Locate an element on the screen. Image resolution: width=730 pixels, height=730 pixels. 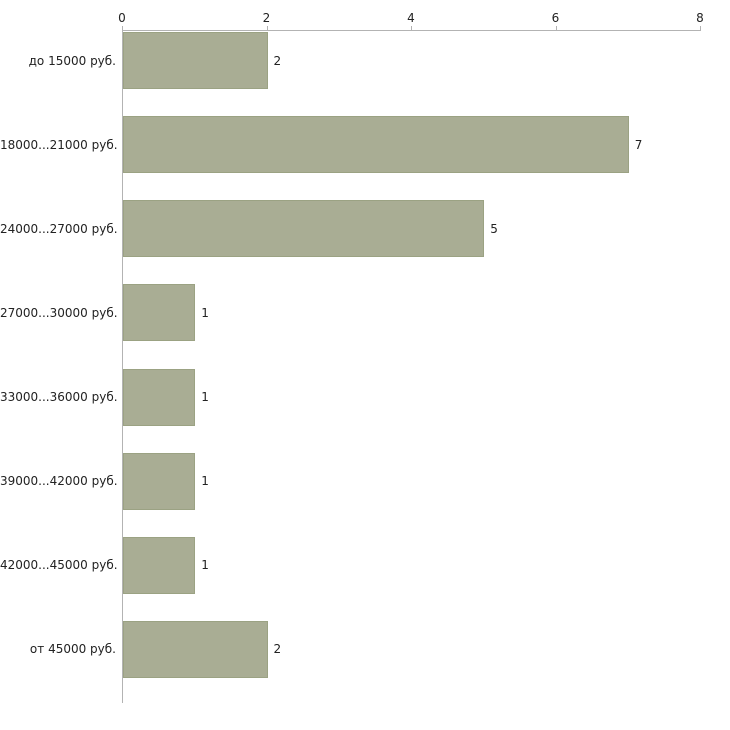
category-label: 18000...21000 руб. is located at coordinates (59, 144).